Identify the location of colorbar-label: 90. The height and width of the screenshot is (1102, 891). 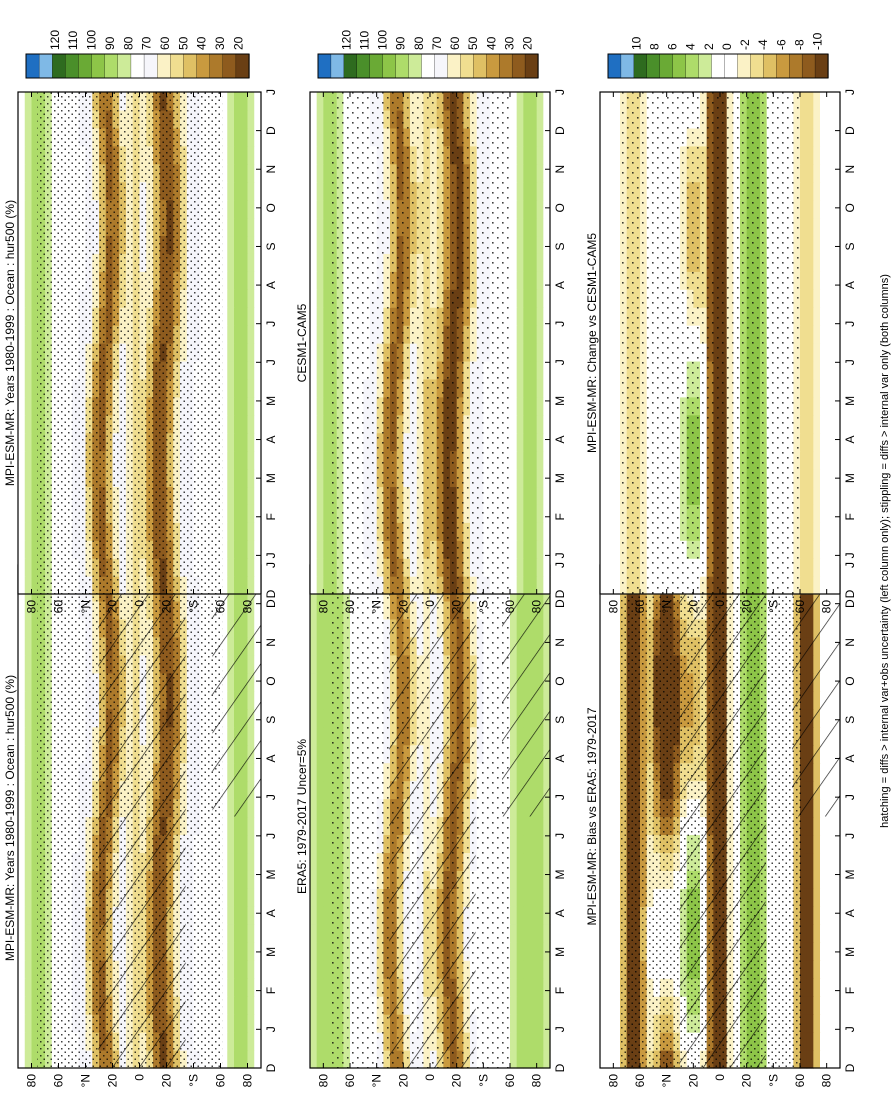
(110, 43).